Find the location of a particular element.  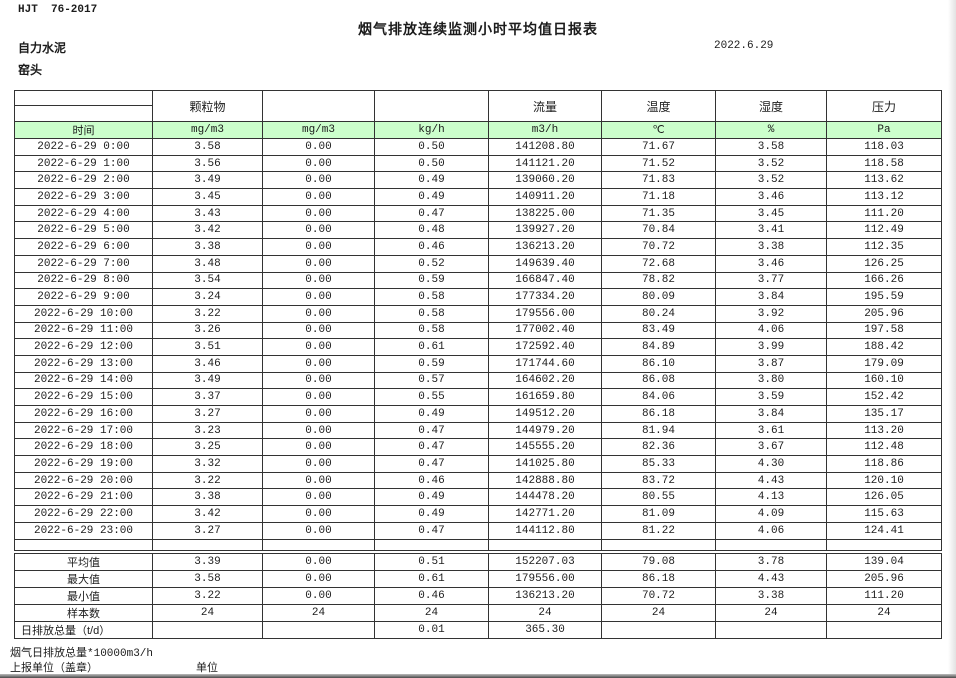

table-cell: 0.01 is located at coordinates (431, 630).